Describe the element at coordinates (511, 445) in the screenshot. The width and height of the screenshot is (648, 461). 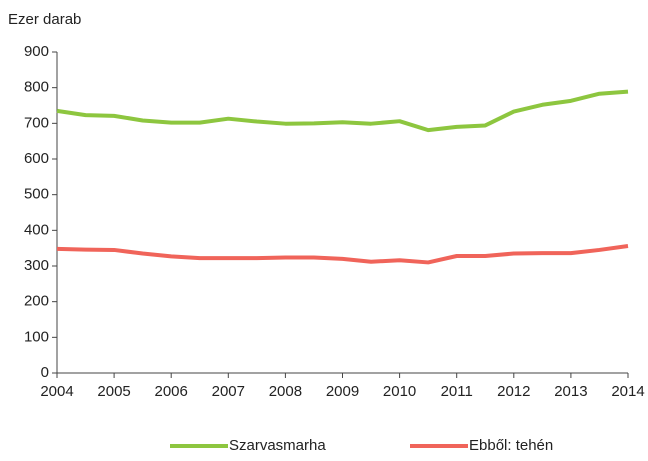
I see `legend-label: Ebből: tehén` at that location.